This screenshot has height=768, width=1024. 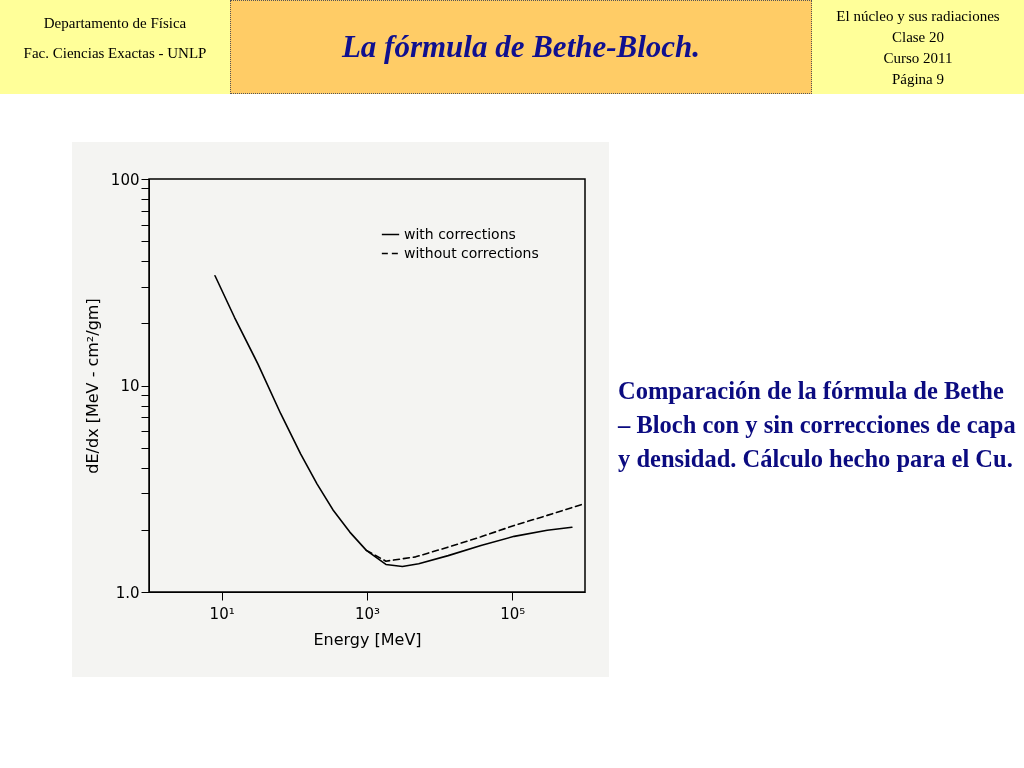 What do you see at coordinates (513, 613) in the screenshot?
I see `x-tick-label: 10⁵` at bounding box center [513, 613].